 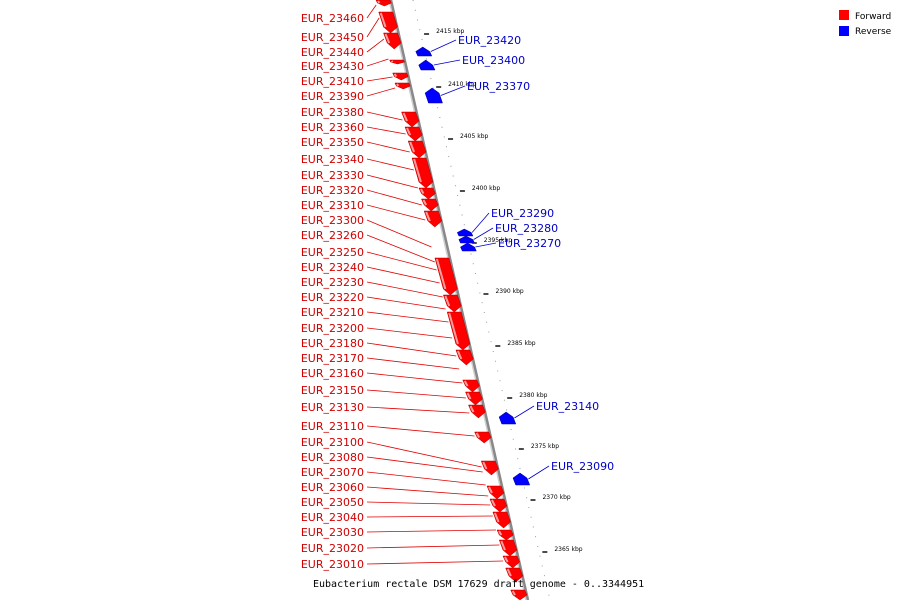 I want to click on forward-gene-label: EUR_23150, so click(x=332, y=390).